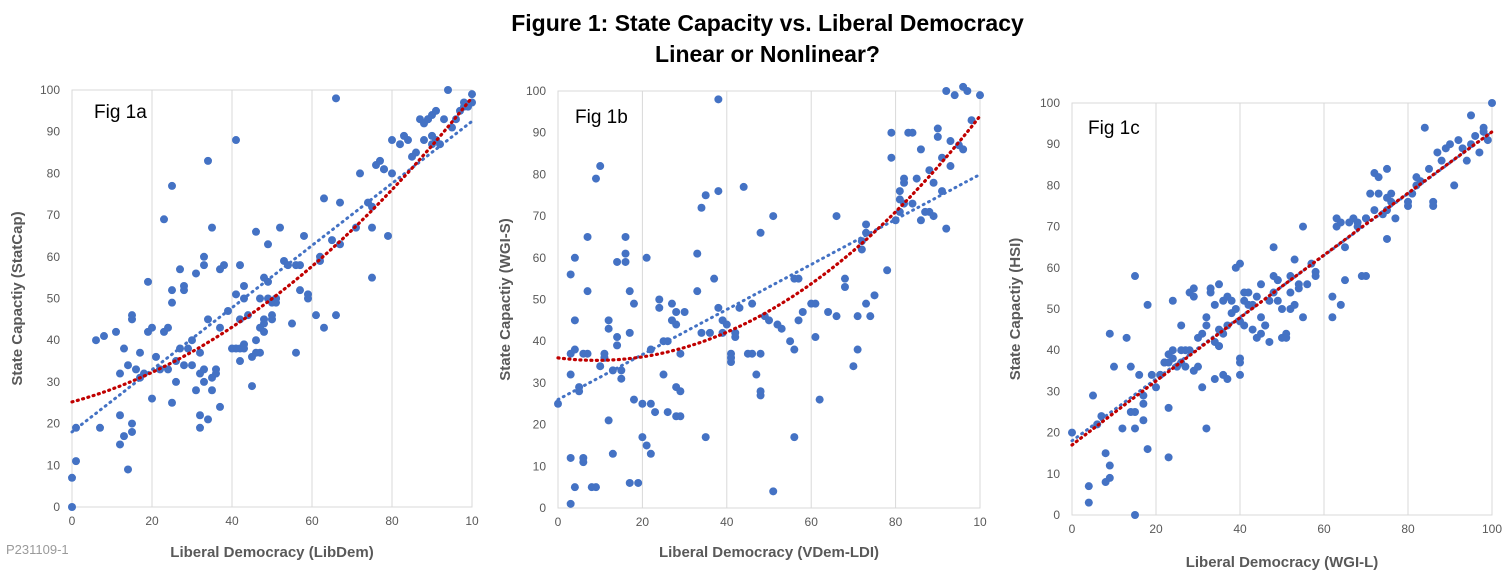 The height and width of the screenshot is (571, 1512). I want to click on y-axis-label: State Capactiy (StatCap), so click(17, 298).